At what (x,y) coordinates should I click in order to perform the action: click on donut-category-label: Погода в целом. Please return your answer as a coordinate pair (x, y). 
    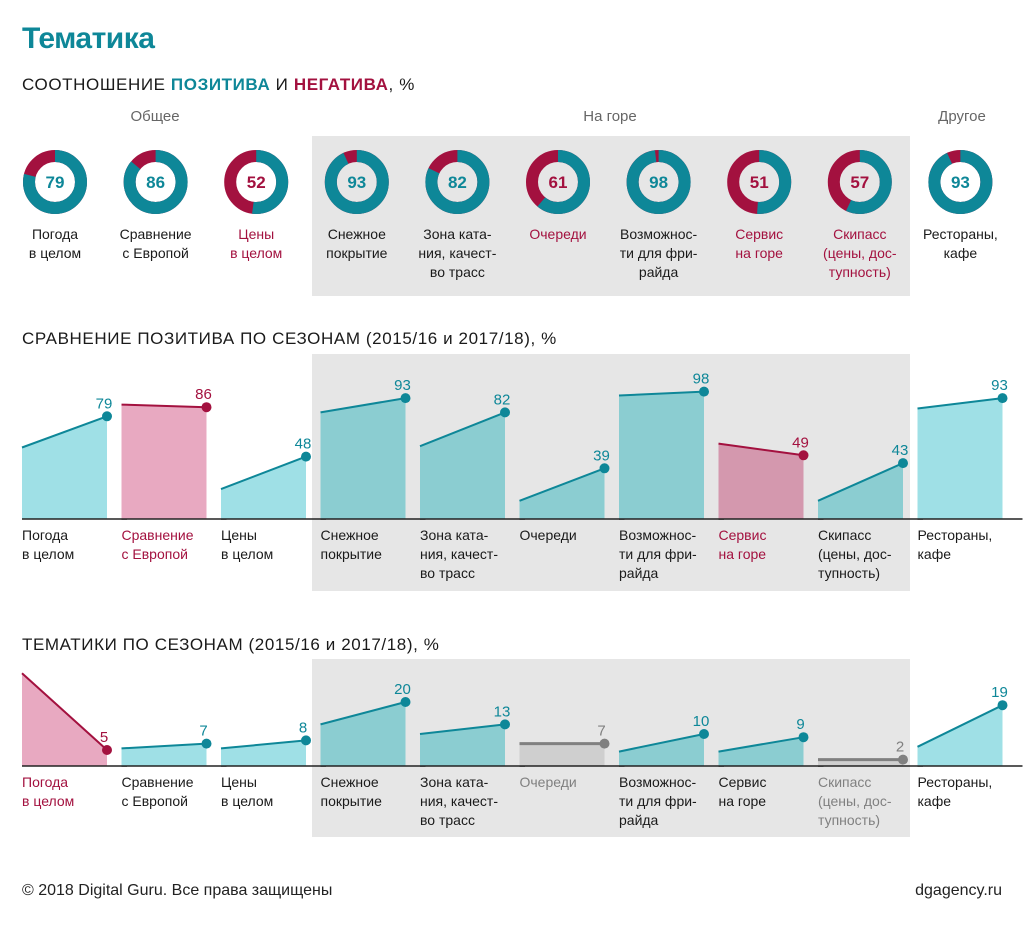
    Looking at the image, I should click on (55, 243).